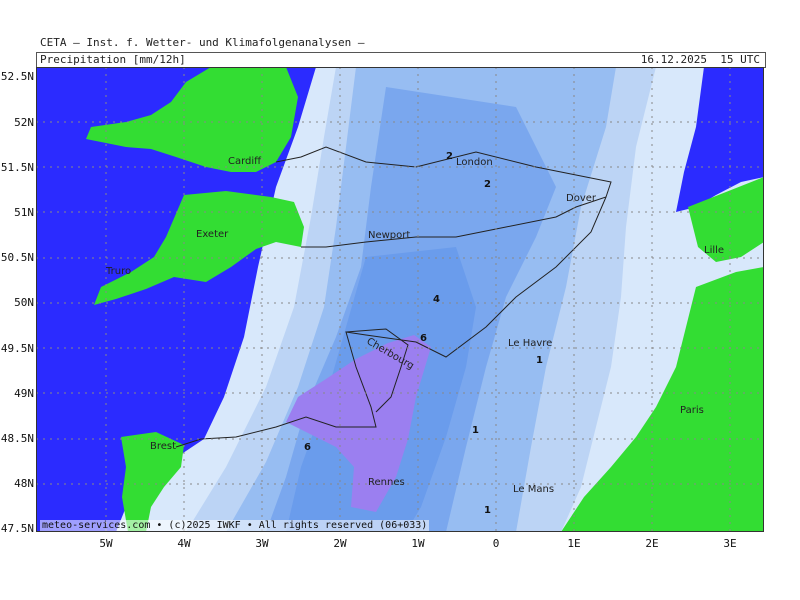 The width and height of the screenshot is (800, 600). I want to click on land-wales, so click(192, 119).